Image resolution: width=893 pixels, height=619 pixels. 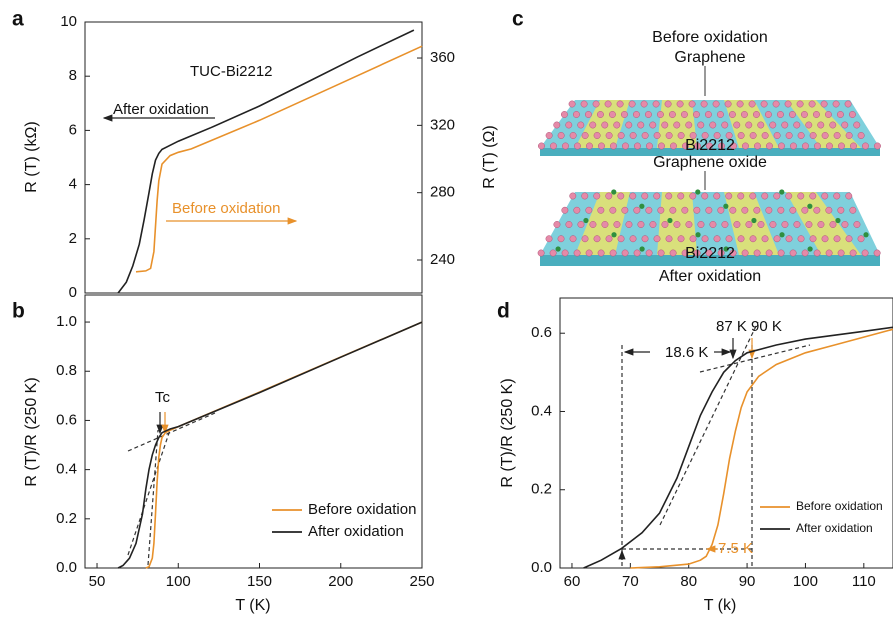 What do you see at coordinates (518, 19) in the screenshot?
I see `panel-label: c` at bounding box center [518, 19].